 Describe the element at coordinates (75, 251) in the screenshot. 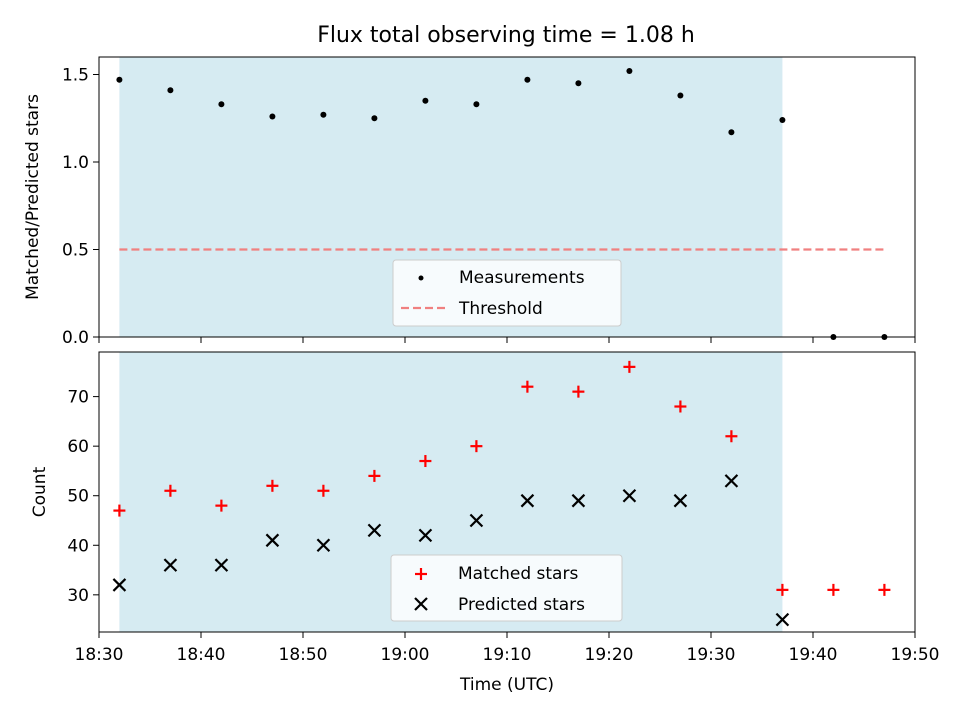

I see `top-y-tick-label: 0.5` at that location.